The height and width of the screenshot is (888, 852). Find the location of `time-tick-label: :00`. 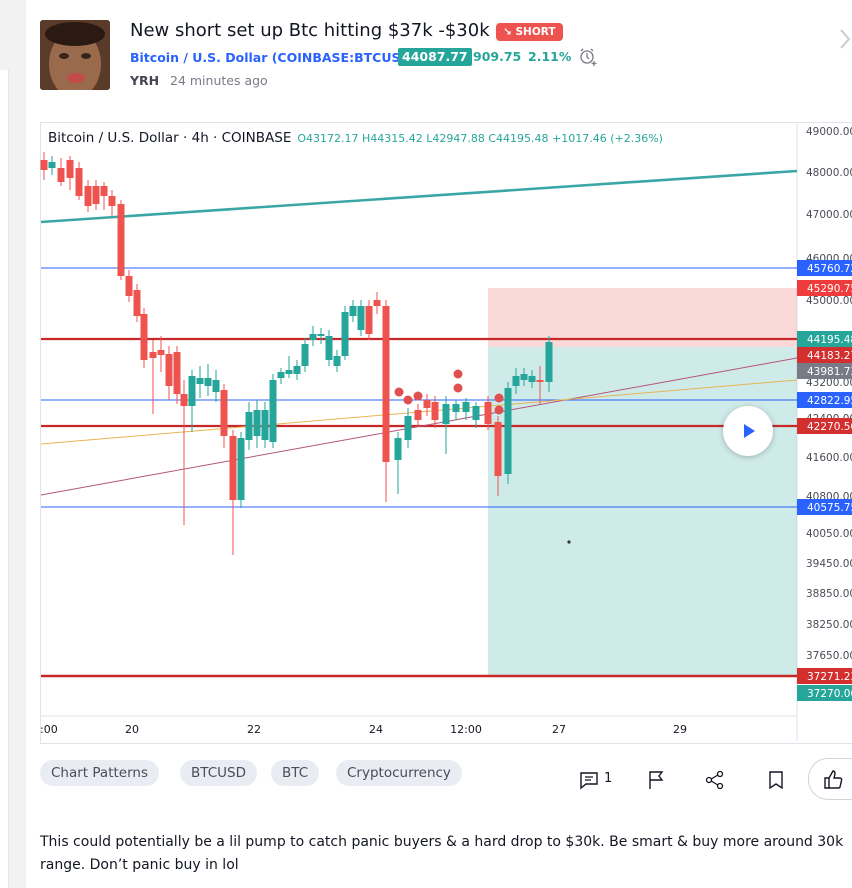

time-tick-label: :00 is located at coordinates (49, 729).